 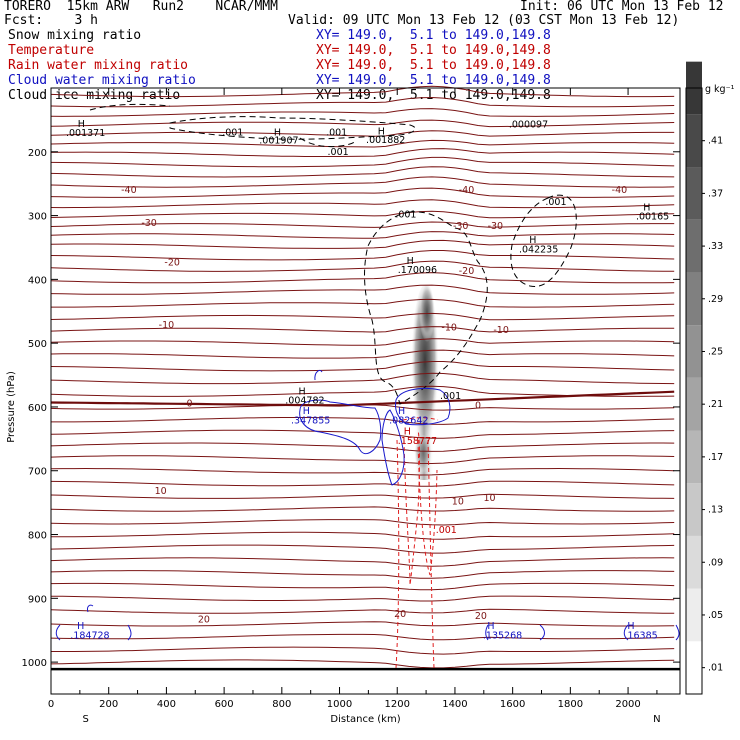 What do you see at coordinates (715, 193) in the screenshot?
I see `colorbar-tick-label: .37` at bounding box center [715, 193].